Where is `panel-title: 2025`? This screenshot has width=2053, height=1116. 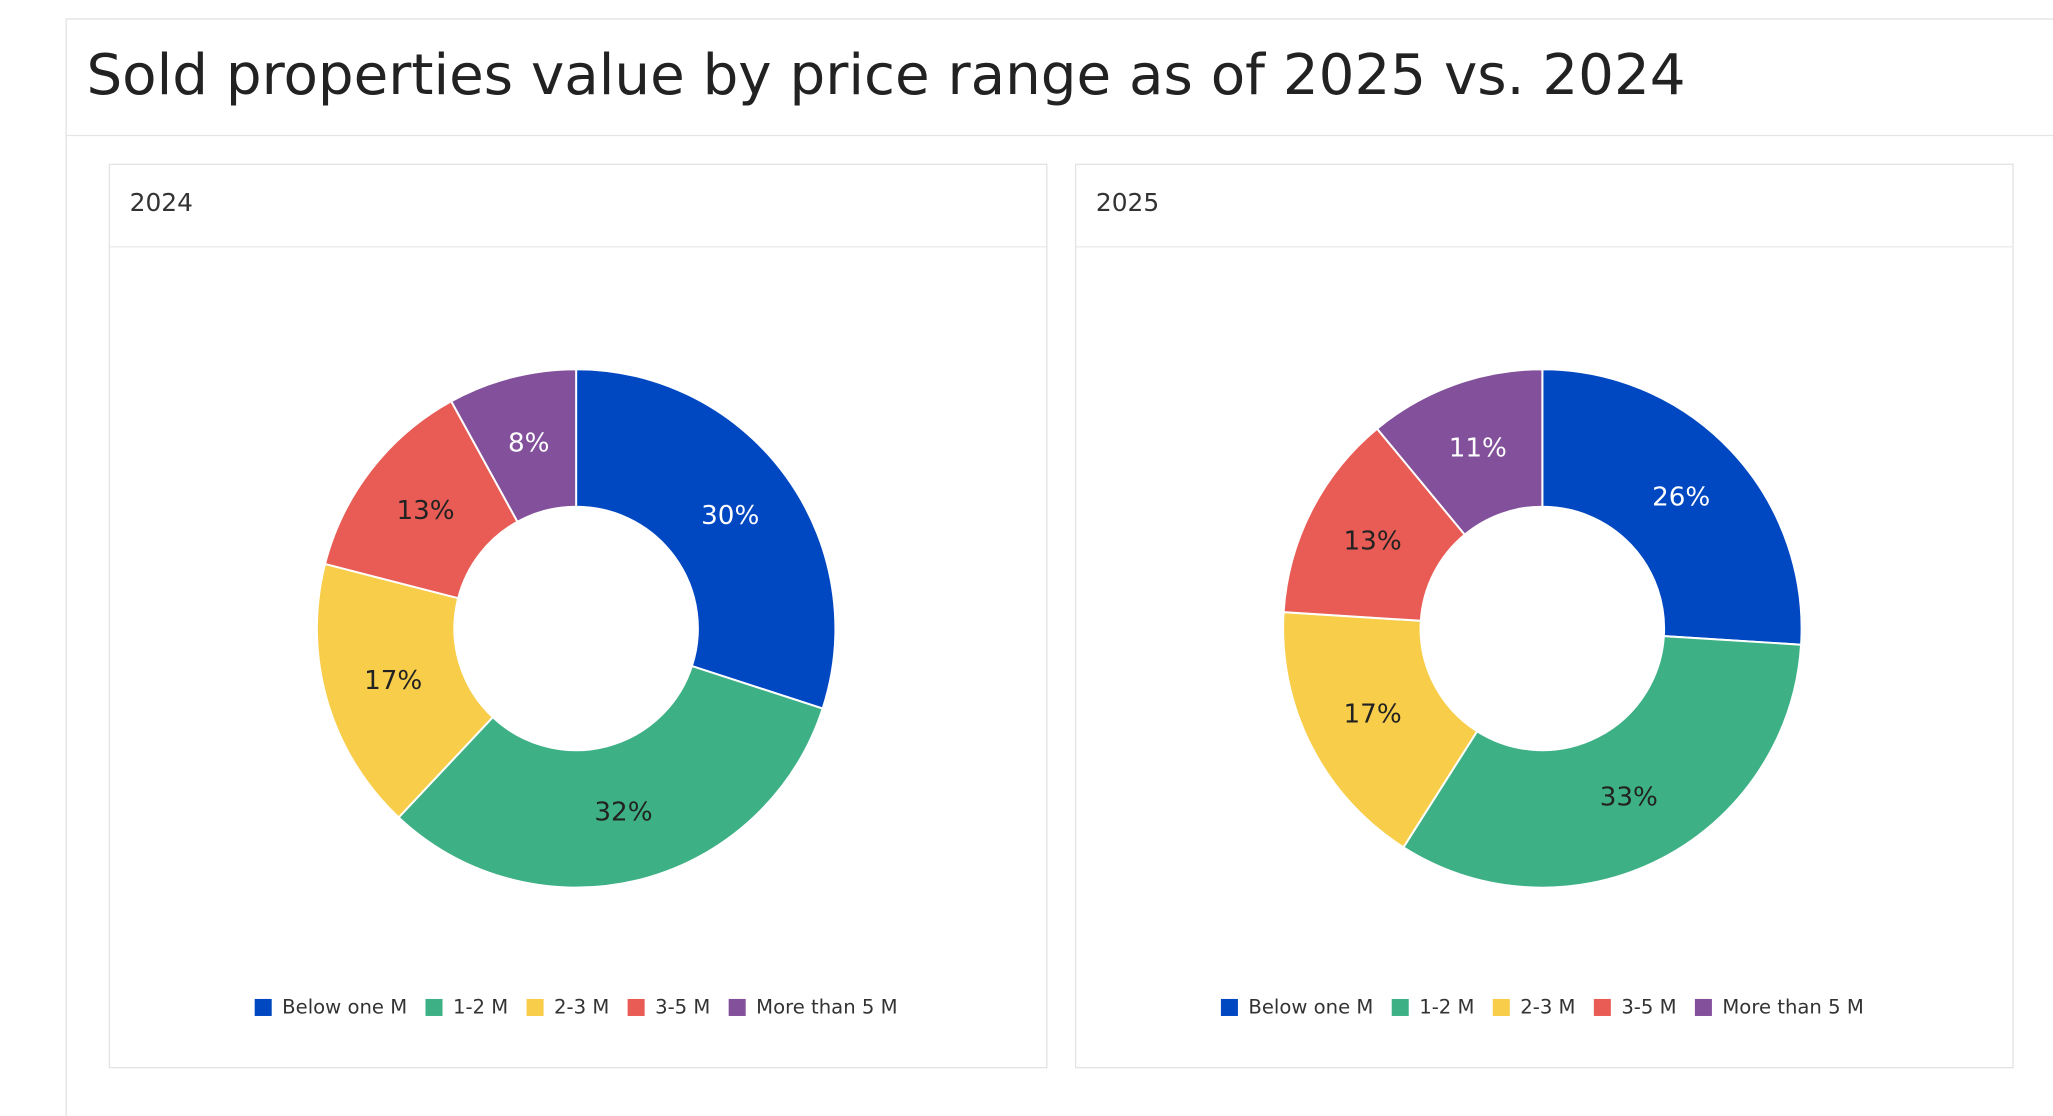
panel-title: 2025 is located at coordinates (1127, 202).